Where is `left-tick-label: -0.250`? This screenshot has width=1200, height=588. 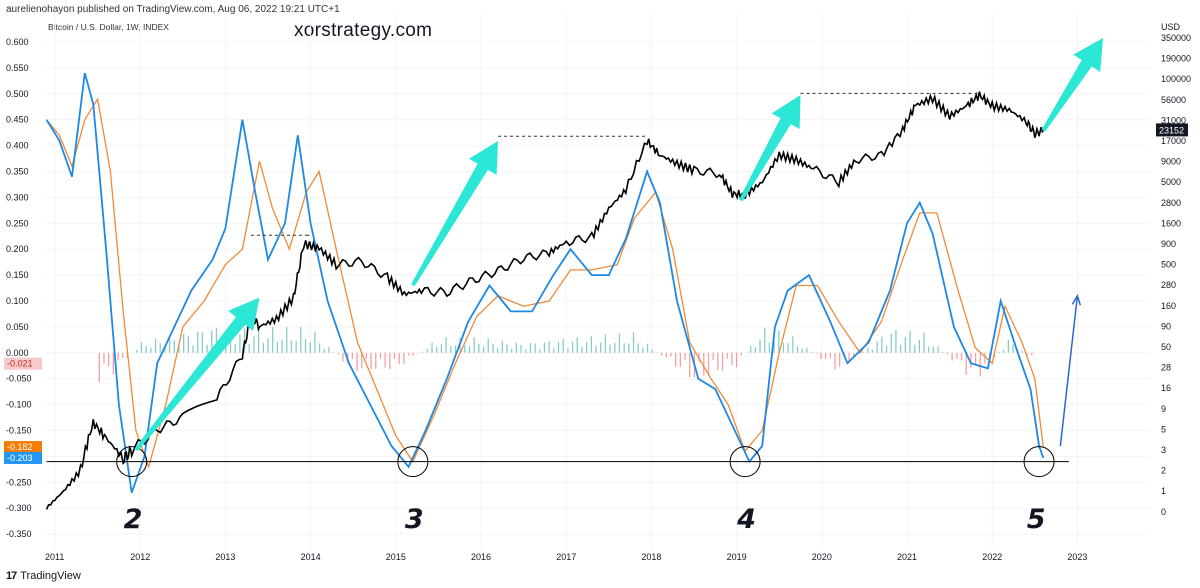 left-tick-label: -0.250 is located at coordinates (19, 482).